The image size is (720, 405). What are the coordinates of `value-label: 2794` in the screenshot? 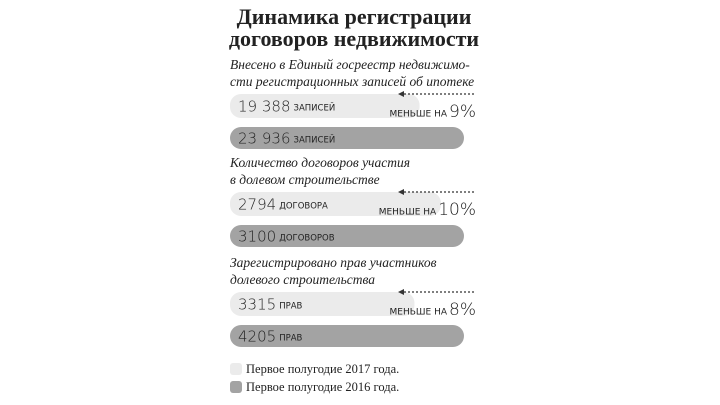 It's located at (257, 205).